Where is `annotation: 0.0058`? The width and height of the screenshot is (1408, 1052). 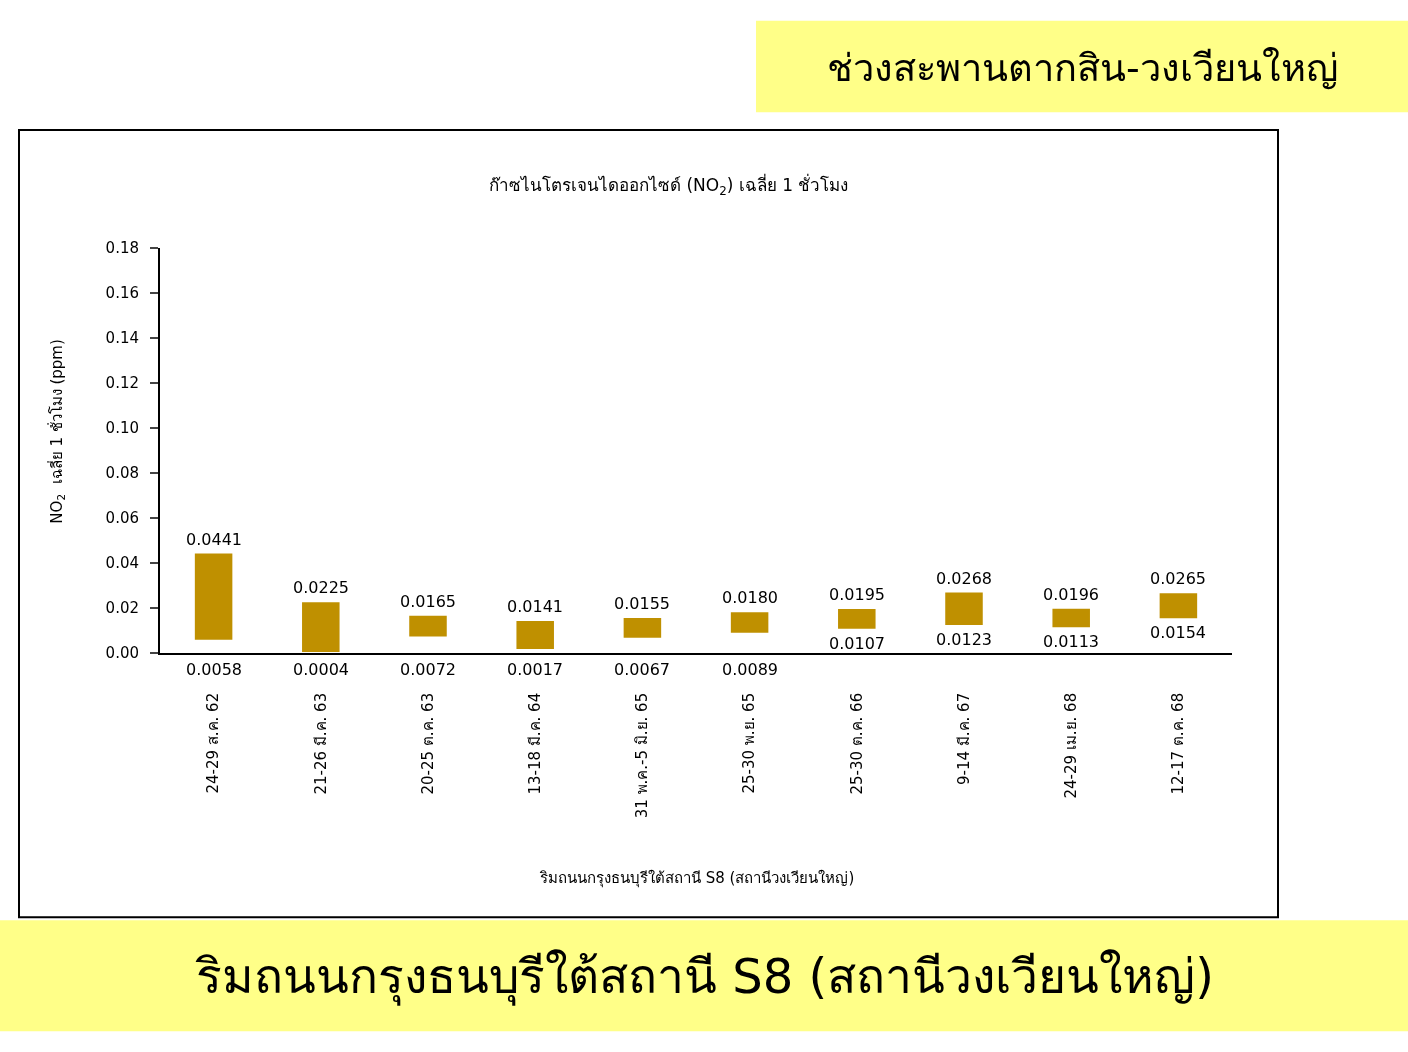 annotation: 0.0058 is located at coordinates (214, 669).